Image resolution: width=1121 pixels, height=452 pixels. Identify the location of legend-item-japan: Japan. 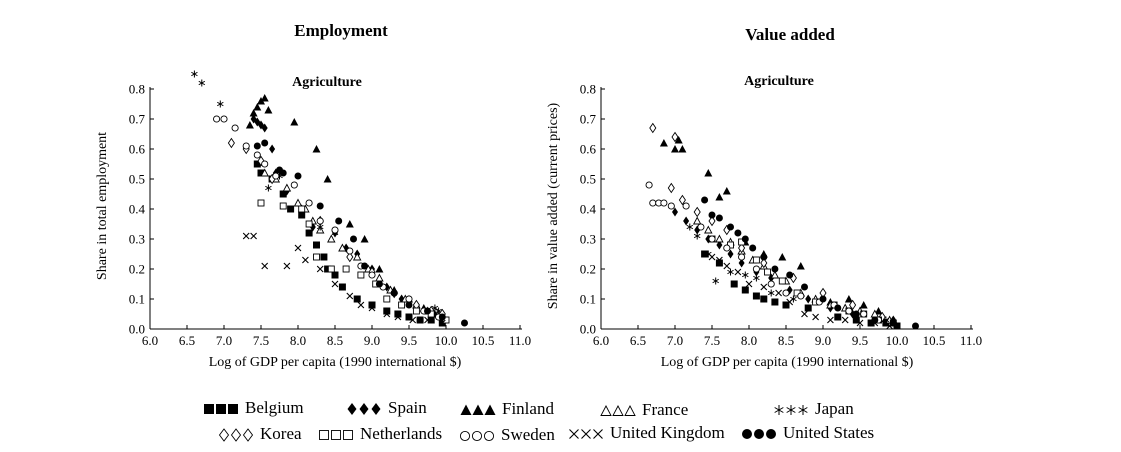
(813, 409).